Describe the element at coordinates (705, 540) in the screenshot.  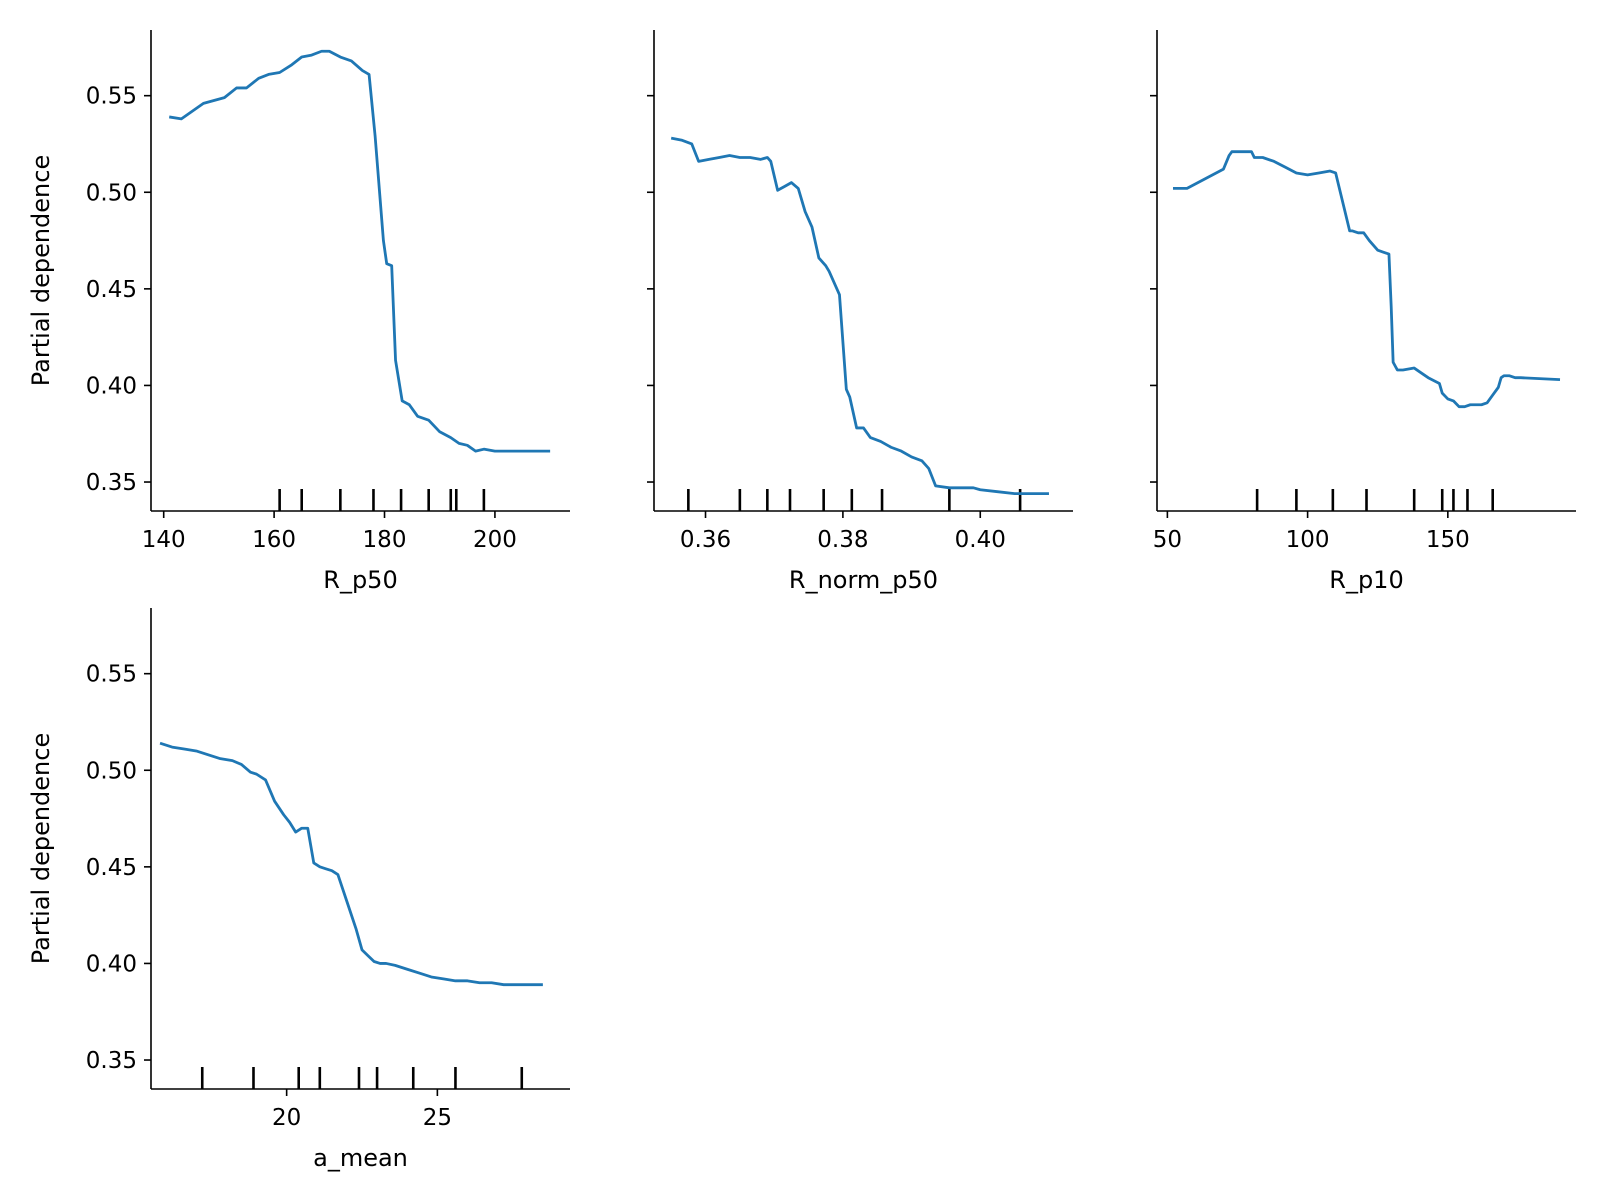
I see `x-tick-label: 0.36` at that location.